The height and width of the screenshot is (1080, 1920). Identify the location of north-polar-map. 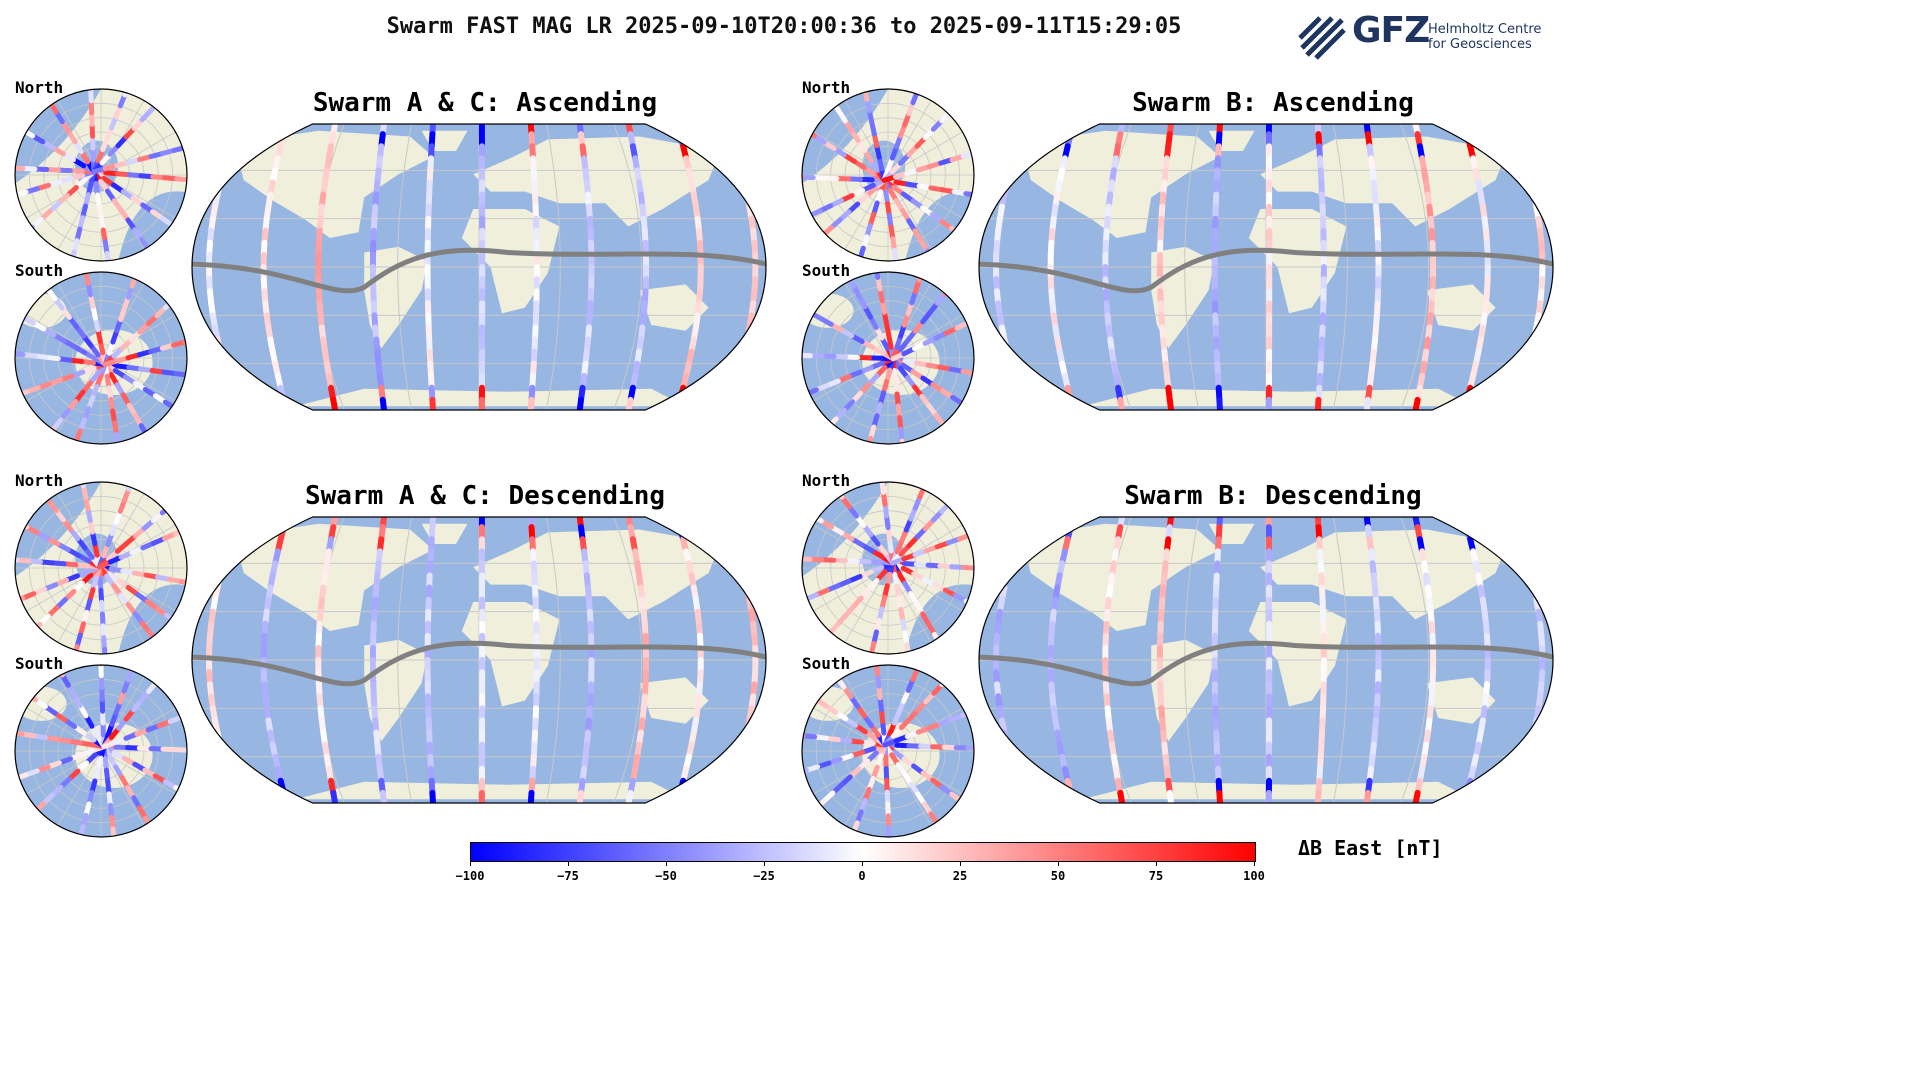
(888, 568).